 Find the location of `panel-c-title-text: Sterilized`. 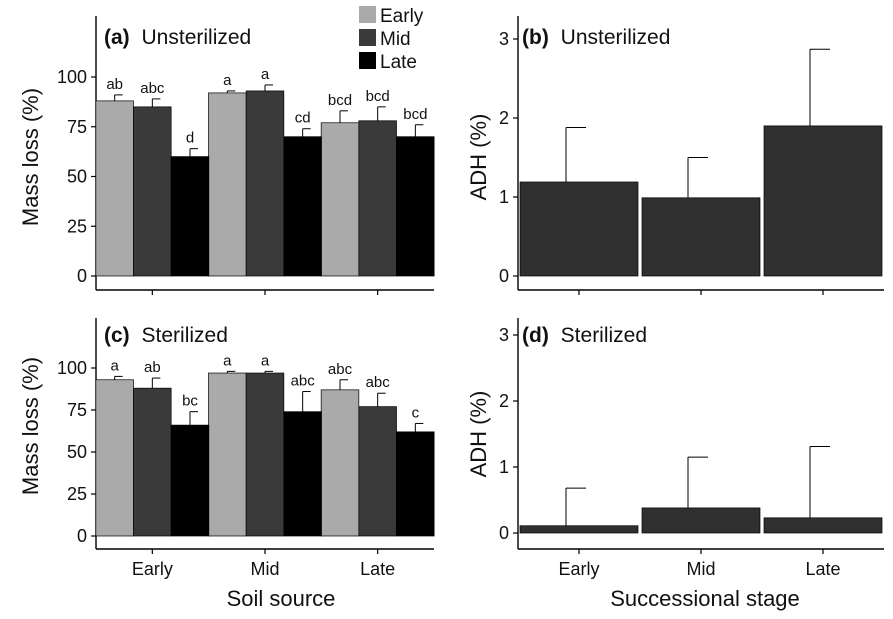

panel-c-title-text: Sterilized is located at coordinates (185, 335).